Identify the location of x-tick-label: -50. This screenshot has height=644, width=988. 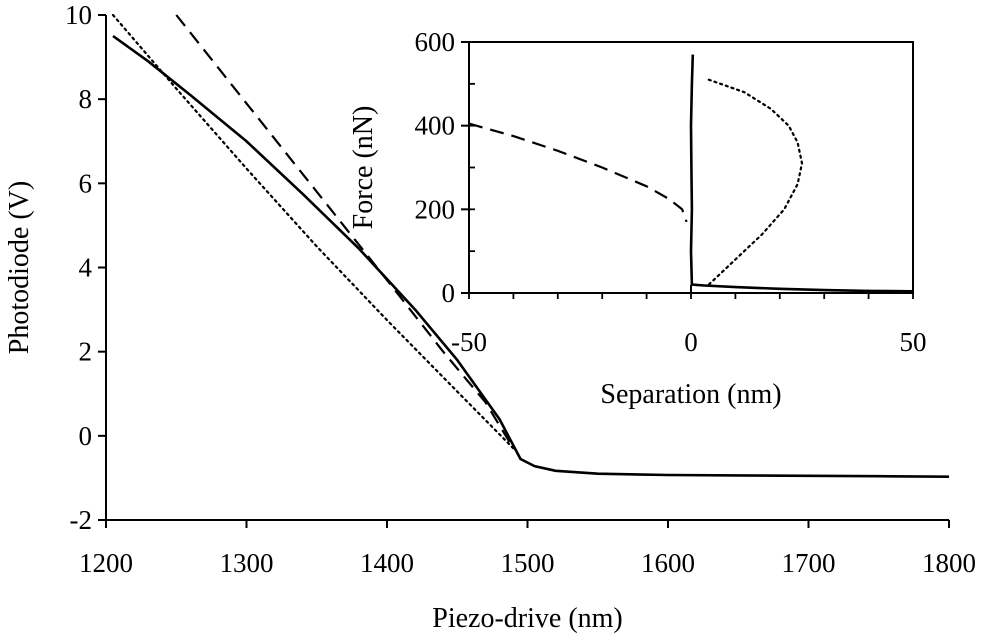
(469, 342).